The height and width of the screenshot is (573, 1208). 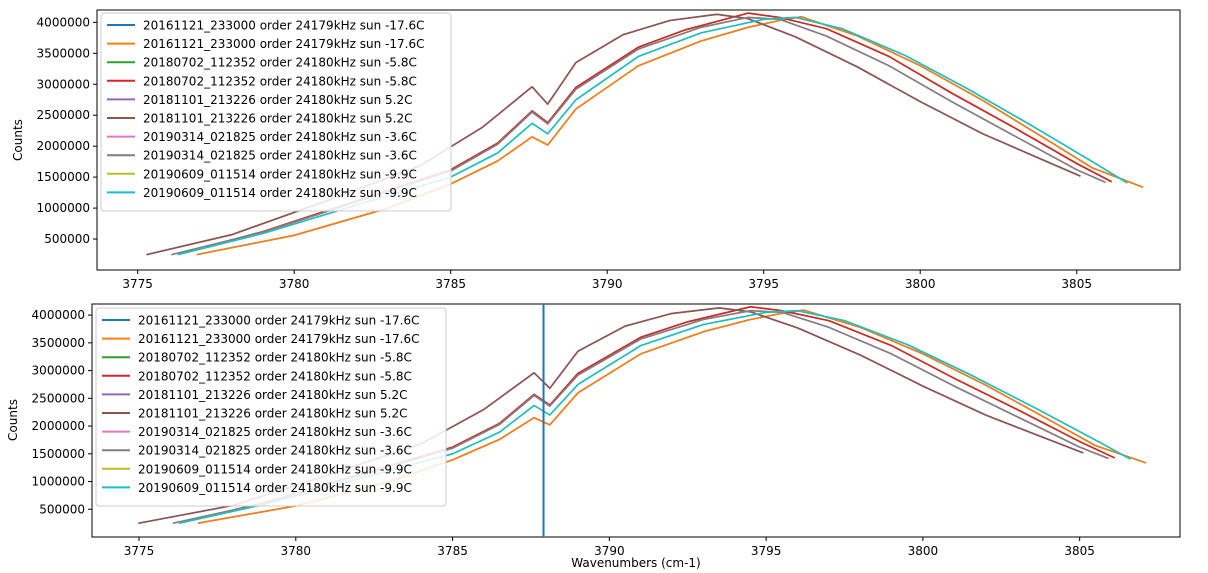 I want to click on x-axis-label: Wavenumbers (cm-1), so click(x=635, y=563).